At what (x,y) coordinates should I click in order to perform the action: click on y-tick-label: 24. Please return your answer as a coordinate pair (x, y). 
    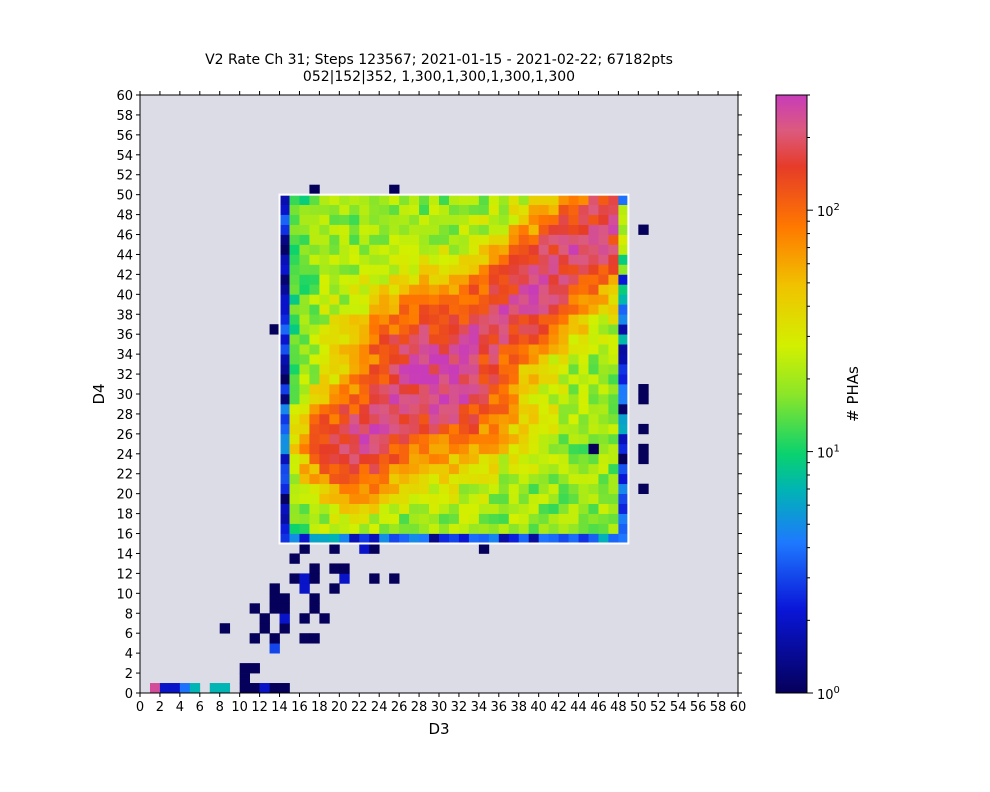
    Looking at the image, I should click on (124, 455).